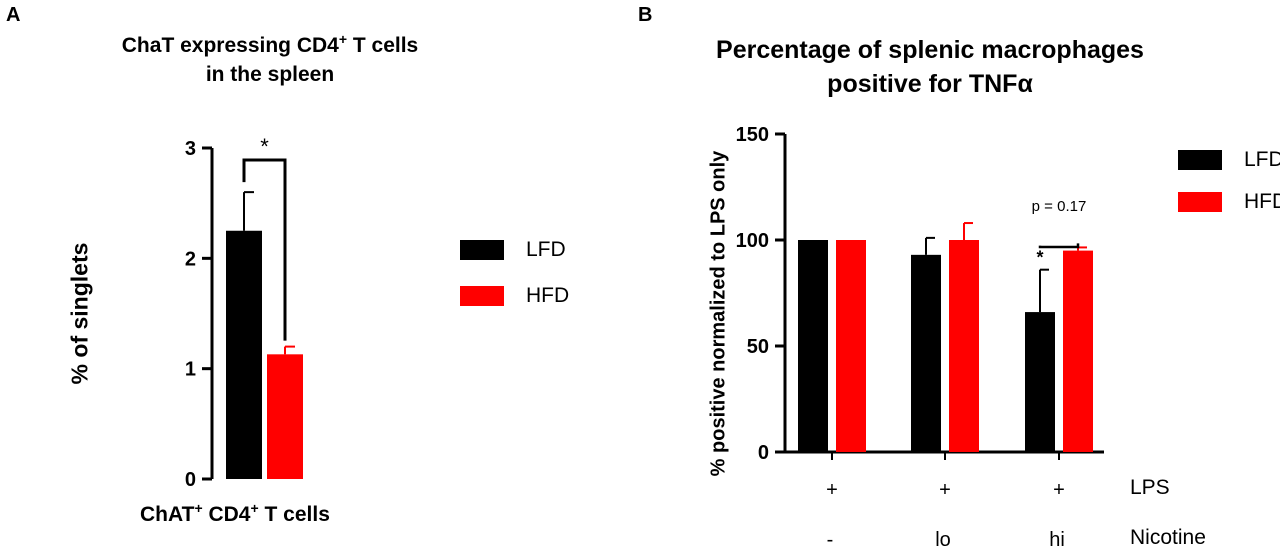  I want to click on nicotine-value: lo, so click(943, 538).